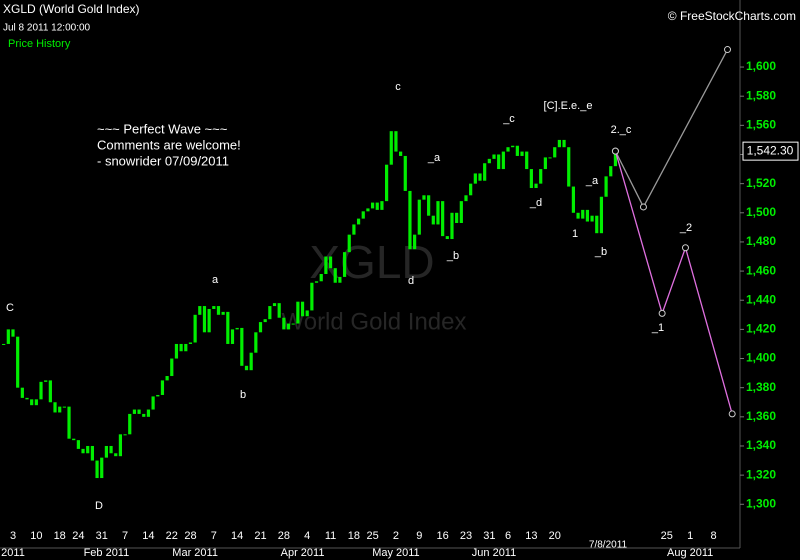 The height and width of the screenshot is (560, 800). Describe the element at coordinates (398, 87) in the screenshot. I see `wave-label: c` at that location.